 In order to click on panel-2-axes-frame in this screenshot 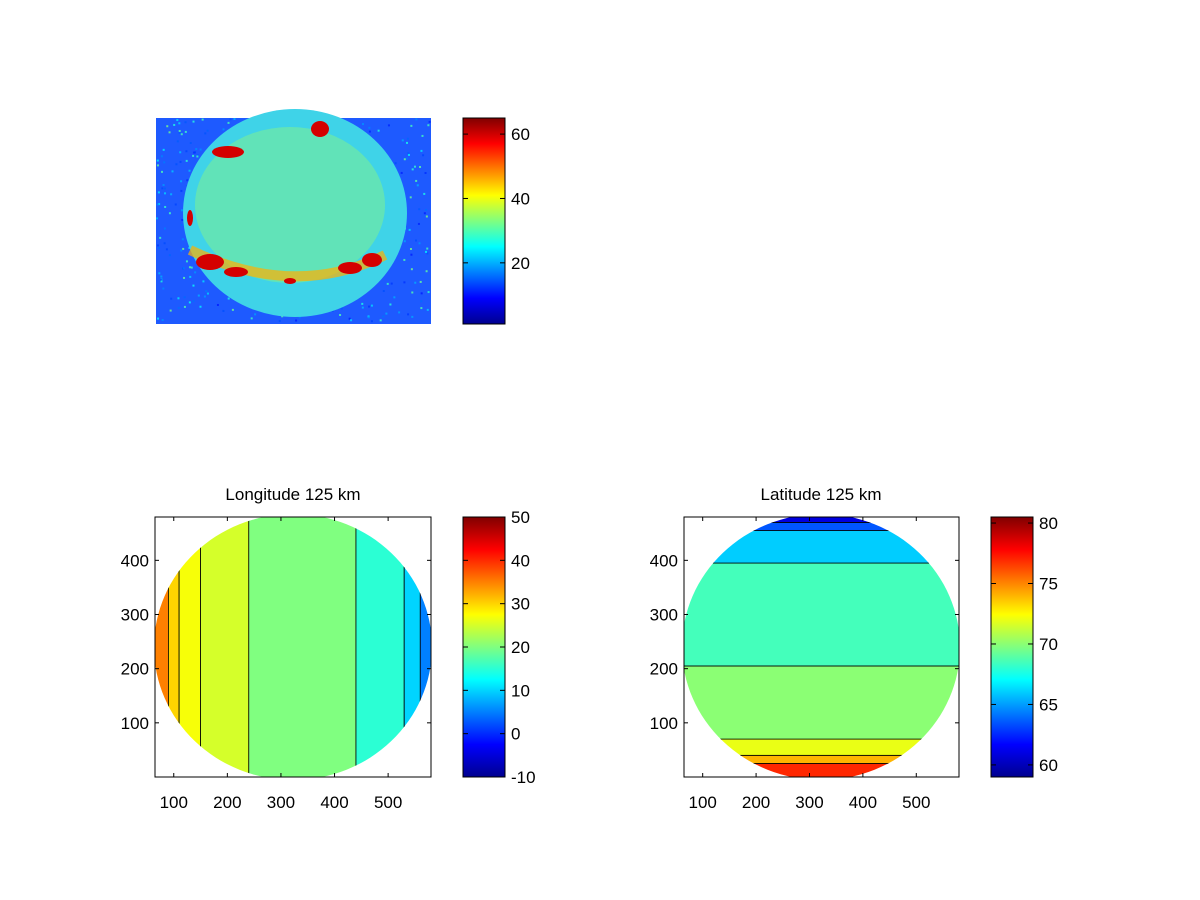, I will do `click(293, 647)`.